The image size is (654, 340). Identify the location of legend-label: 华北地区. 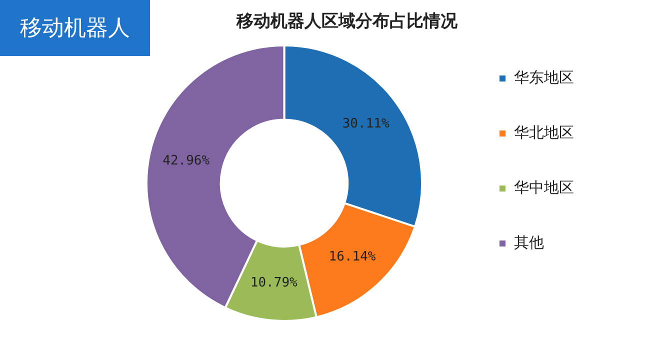
(544, 132).